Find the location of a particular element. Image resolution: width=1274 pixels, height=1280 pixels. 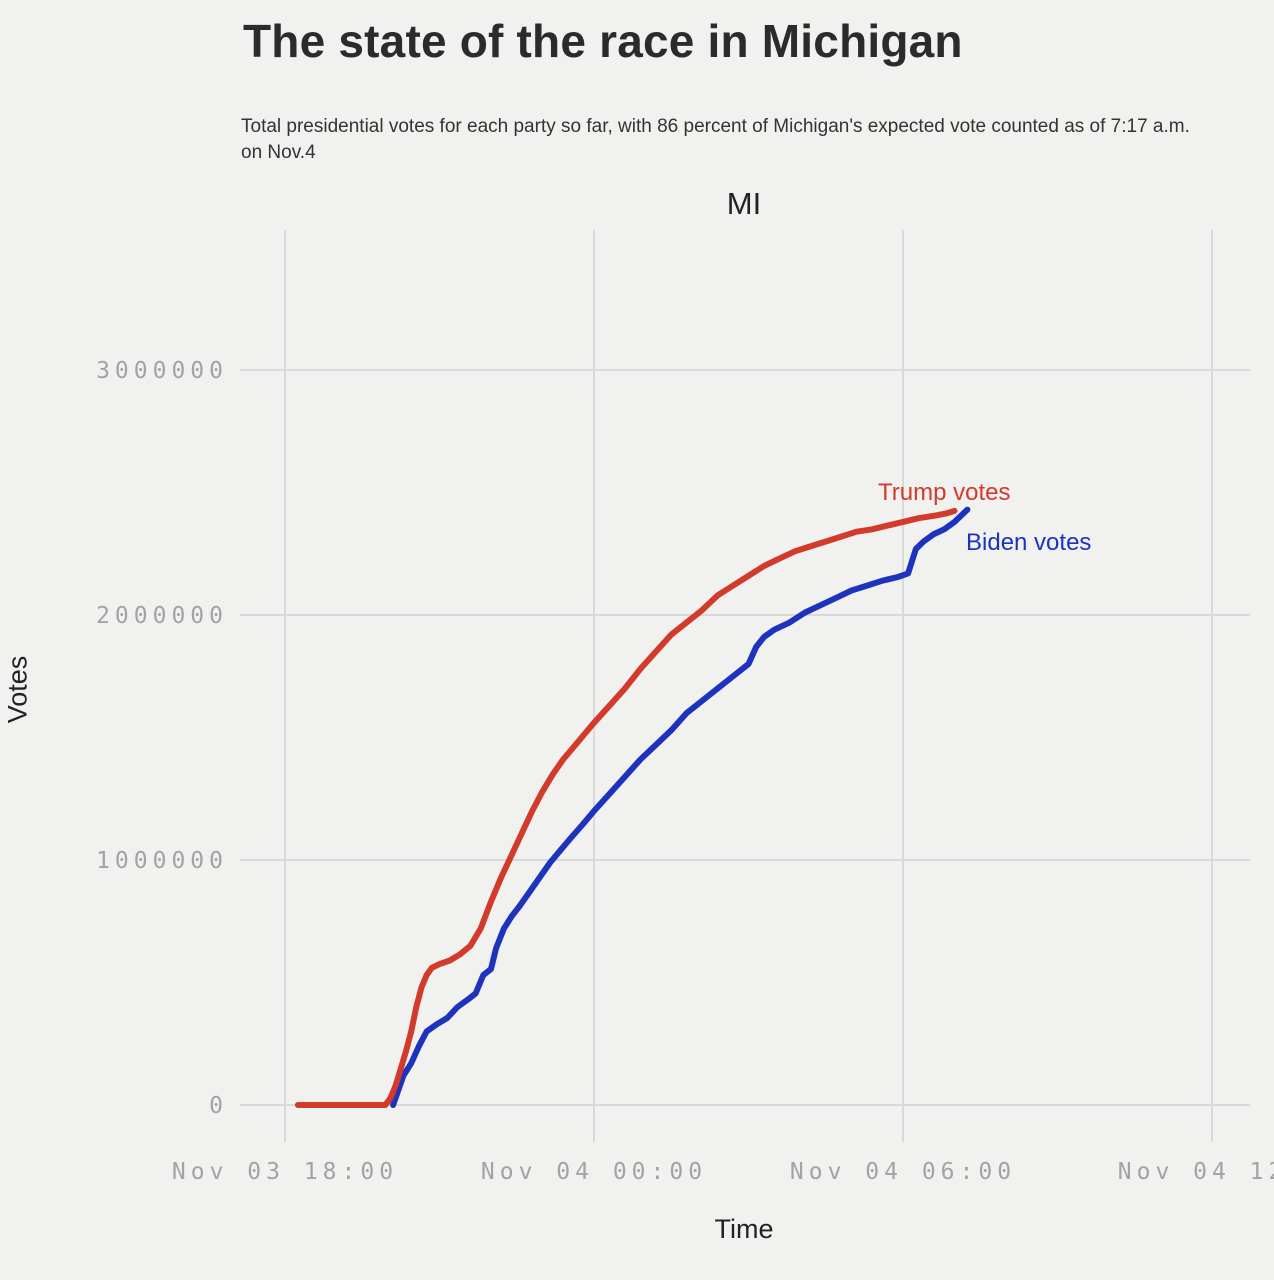

y-tick-label: 0 is located at coordinates (218, 1106).